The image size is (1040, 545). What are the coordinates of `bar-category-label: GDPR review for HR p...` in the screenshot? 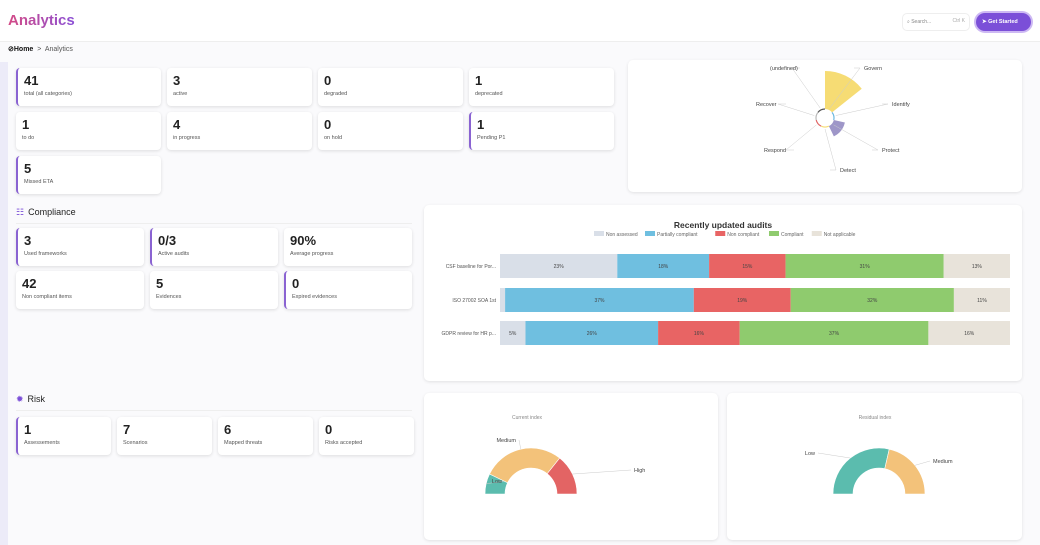 It's located at (469, 334).